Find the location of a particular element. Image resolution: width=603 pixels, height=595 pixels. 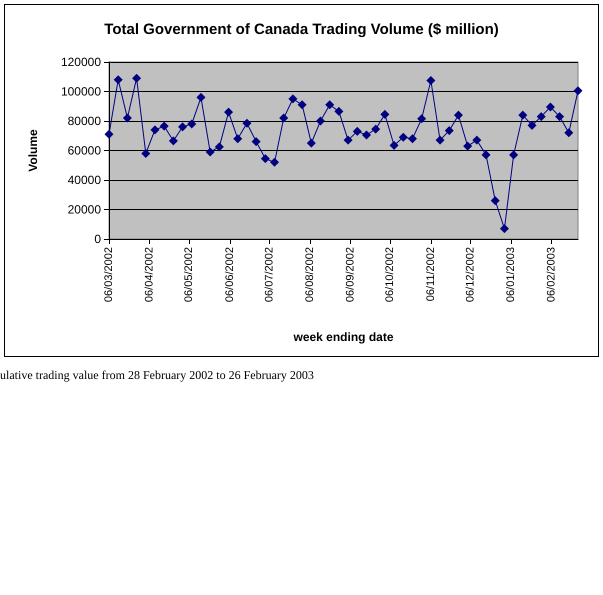

x-tick-label: 06/11/2002 is located at coordinates (430, 274).